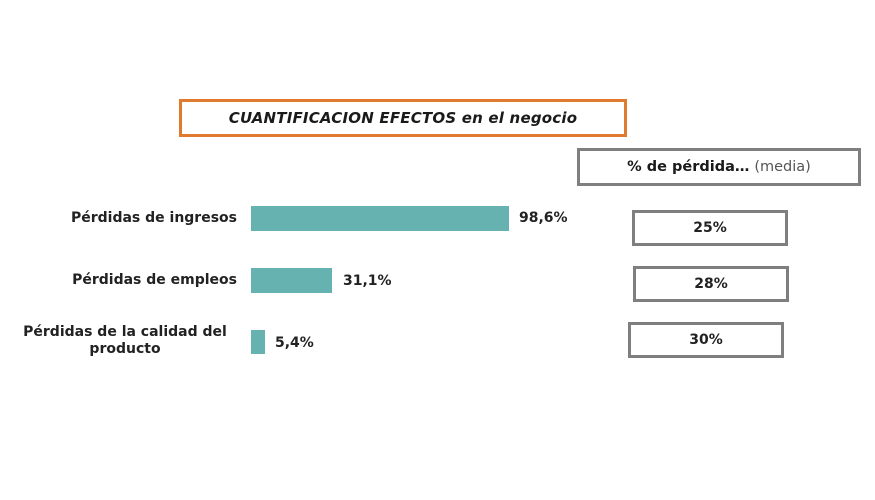 This screenshot has height=500, width=875. What do you see at coordinates (367, 281) in the screenshot?
I see `value-label-empleos: 31,1%` at bounding box center [367, 281].